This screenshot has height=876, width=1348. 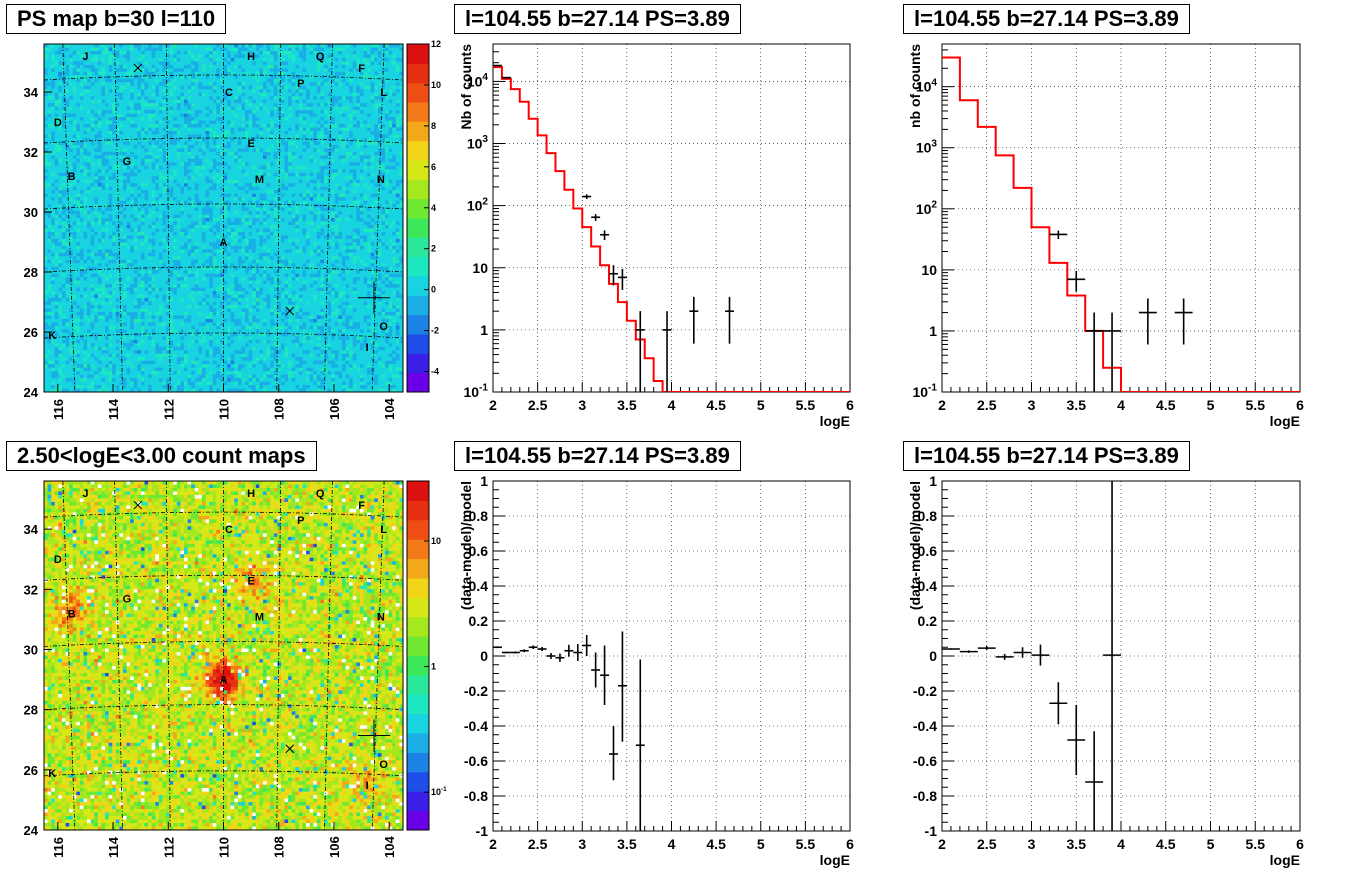 I want to click on y-tick-label: 28, so click(x=31, y=710).